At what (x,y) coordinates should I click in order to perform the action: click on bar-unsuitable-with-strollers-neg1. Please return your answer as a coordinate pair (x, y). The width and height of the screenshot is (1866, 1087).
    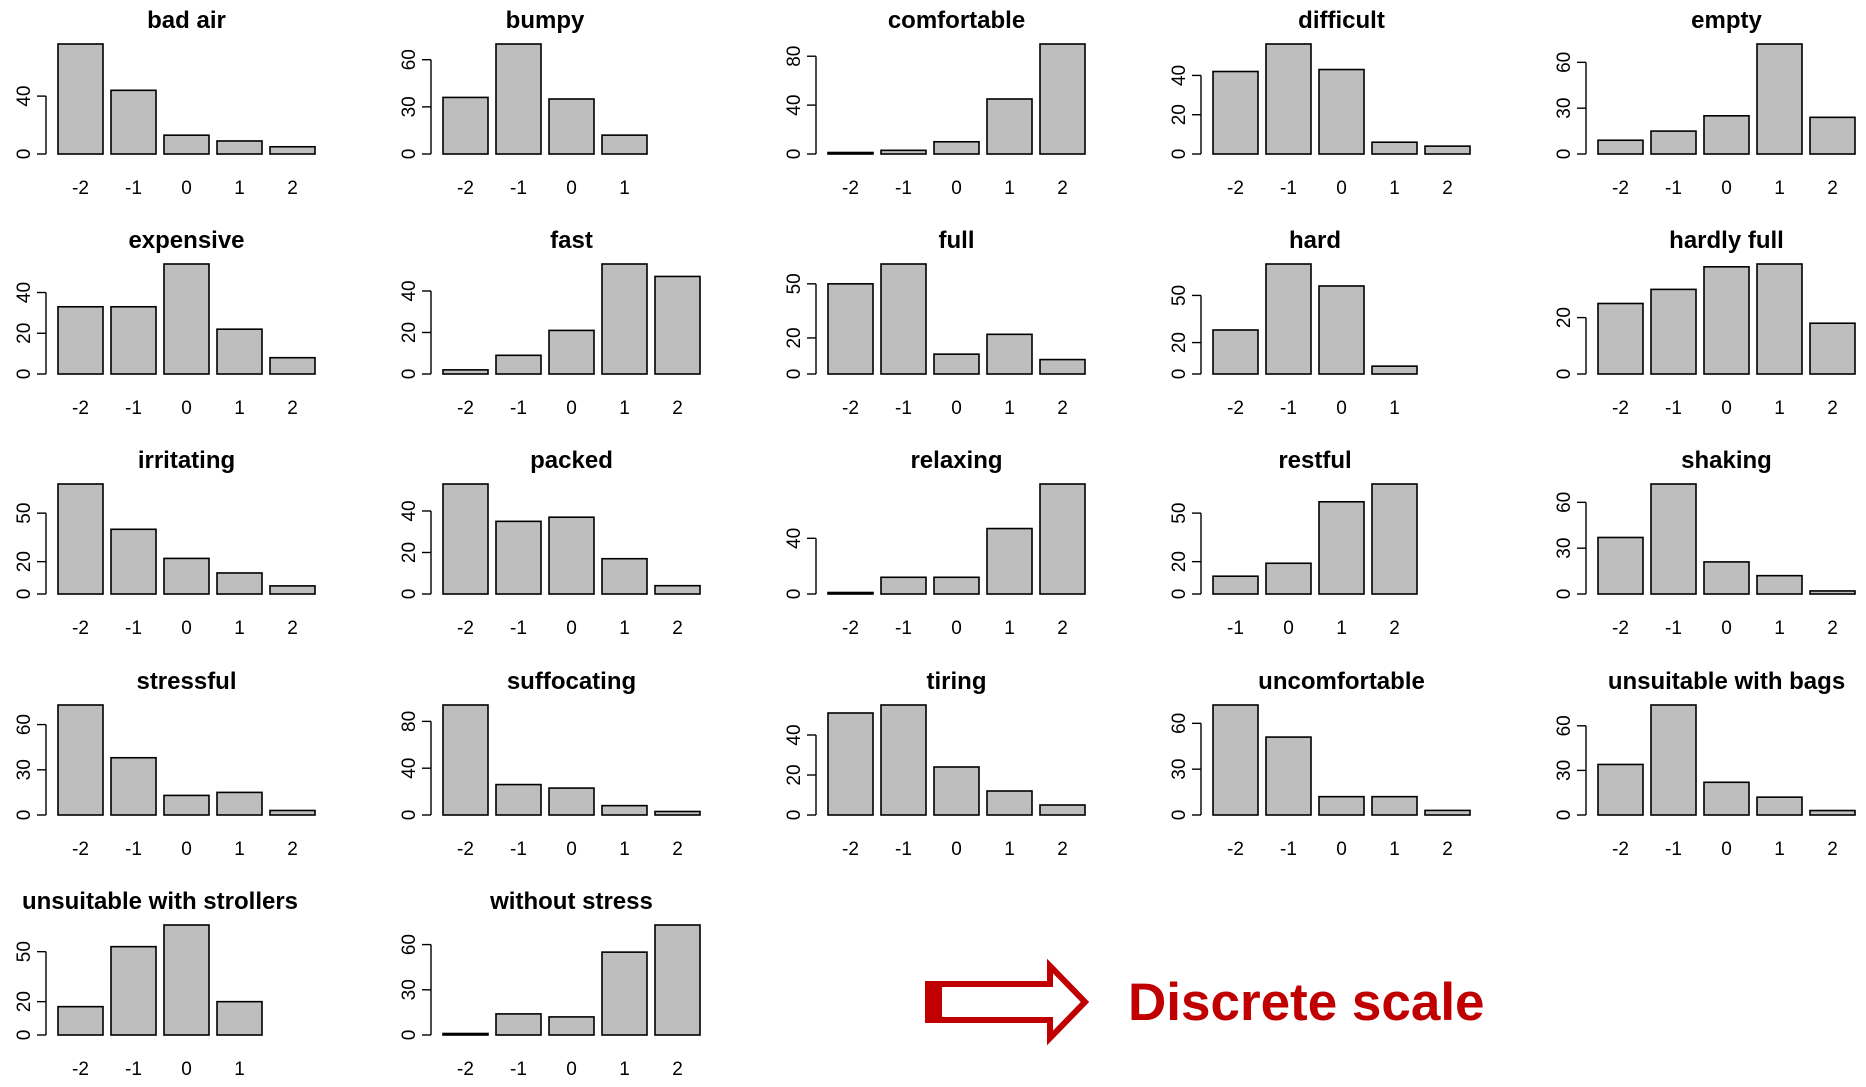
    Looking at the image, I should click on (133, 990).